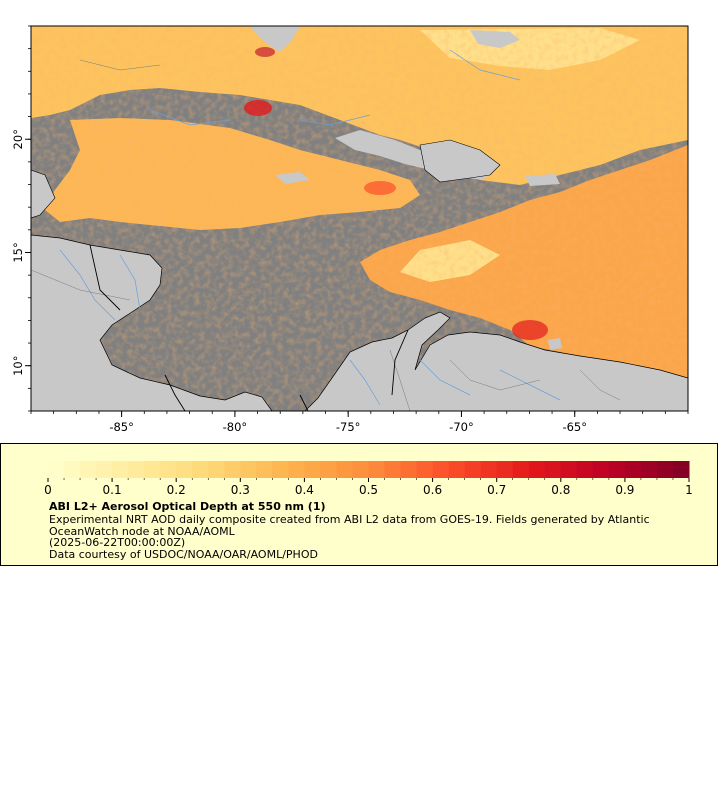  I want to click on colorbar-tick-label: 0.9, so click(624, 490).